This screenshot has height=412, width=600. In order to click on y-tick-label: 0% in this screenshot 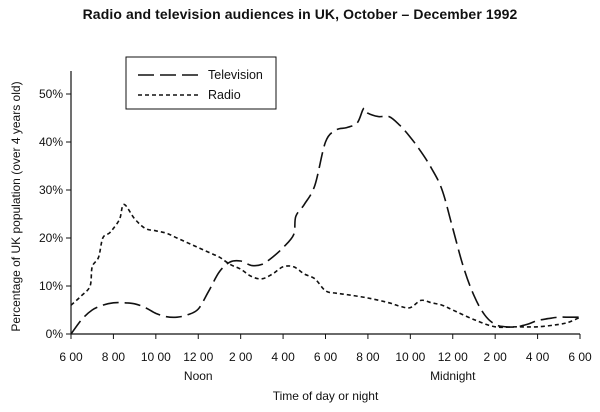, I will do `click(55, 334)`.